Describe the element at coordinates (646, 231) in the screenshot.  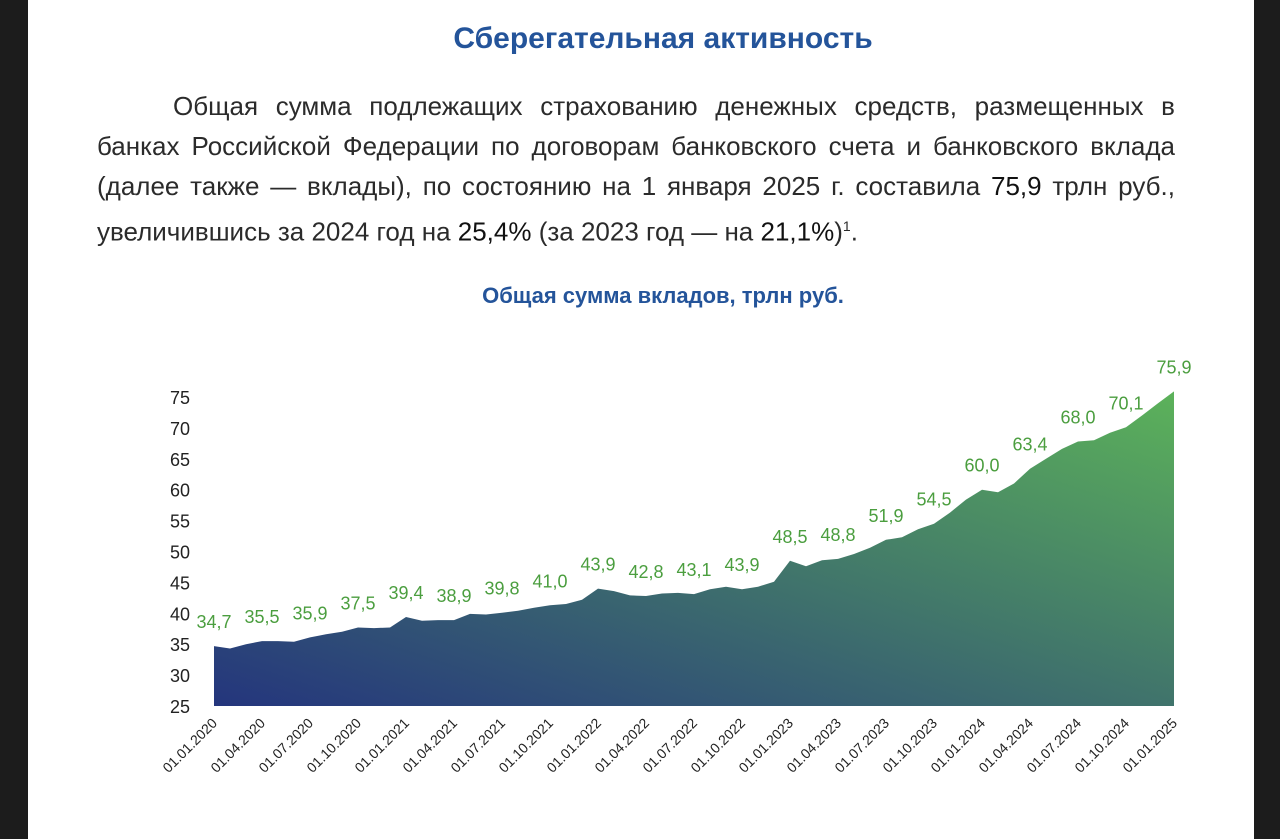
I see `paragraph-text-3: (за 2023 год — на` at that location.